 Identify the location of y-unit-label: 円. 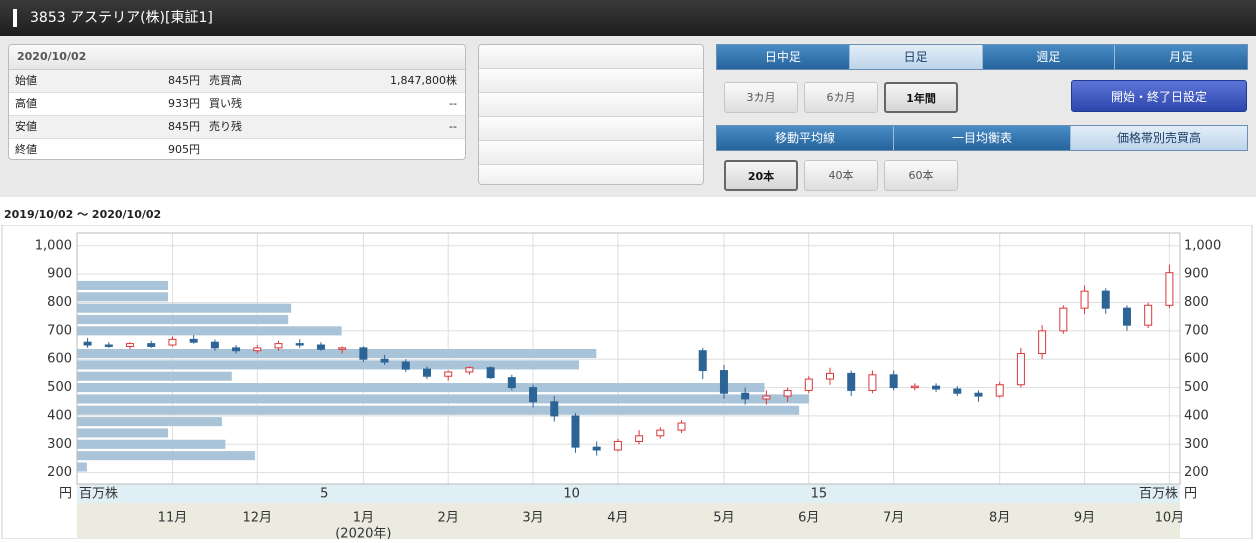
(65, 494).